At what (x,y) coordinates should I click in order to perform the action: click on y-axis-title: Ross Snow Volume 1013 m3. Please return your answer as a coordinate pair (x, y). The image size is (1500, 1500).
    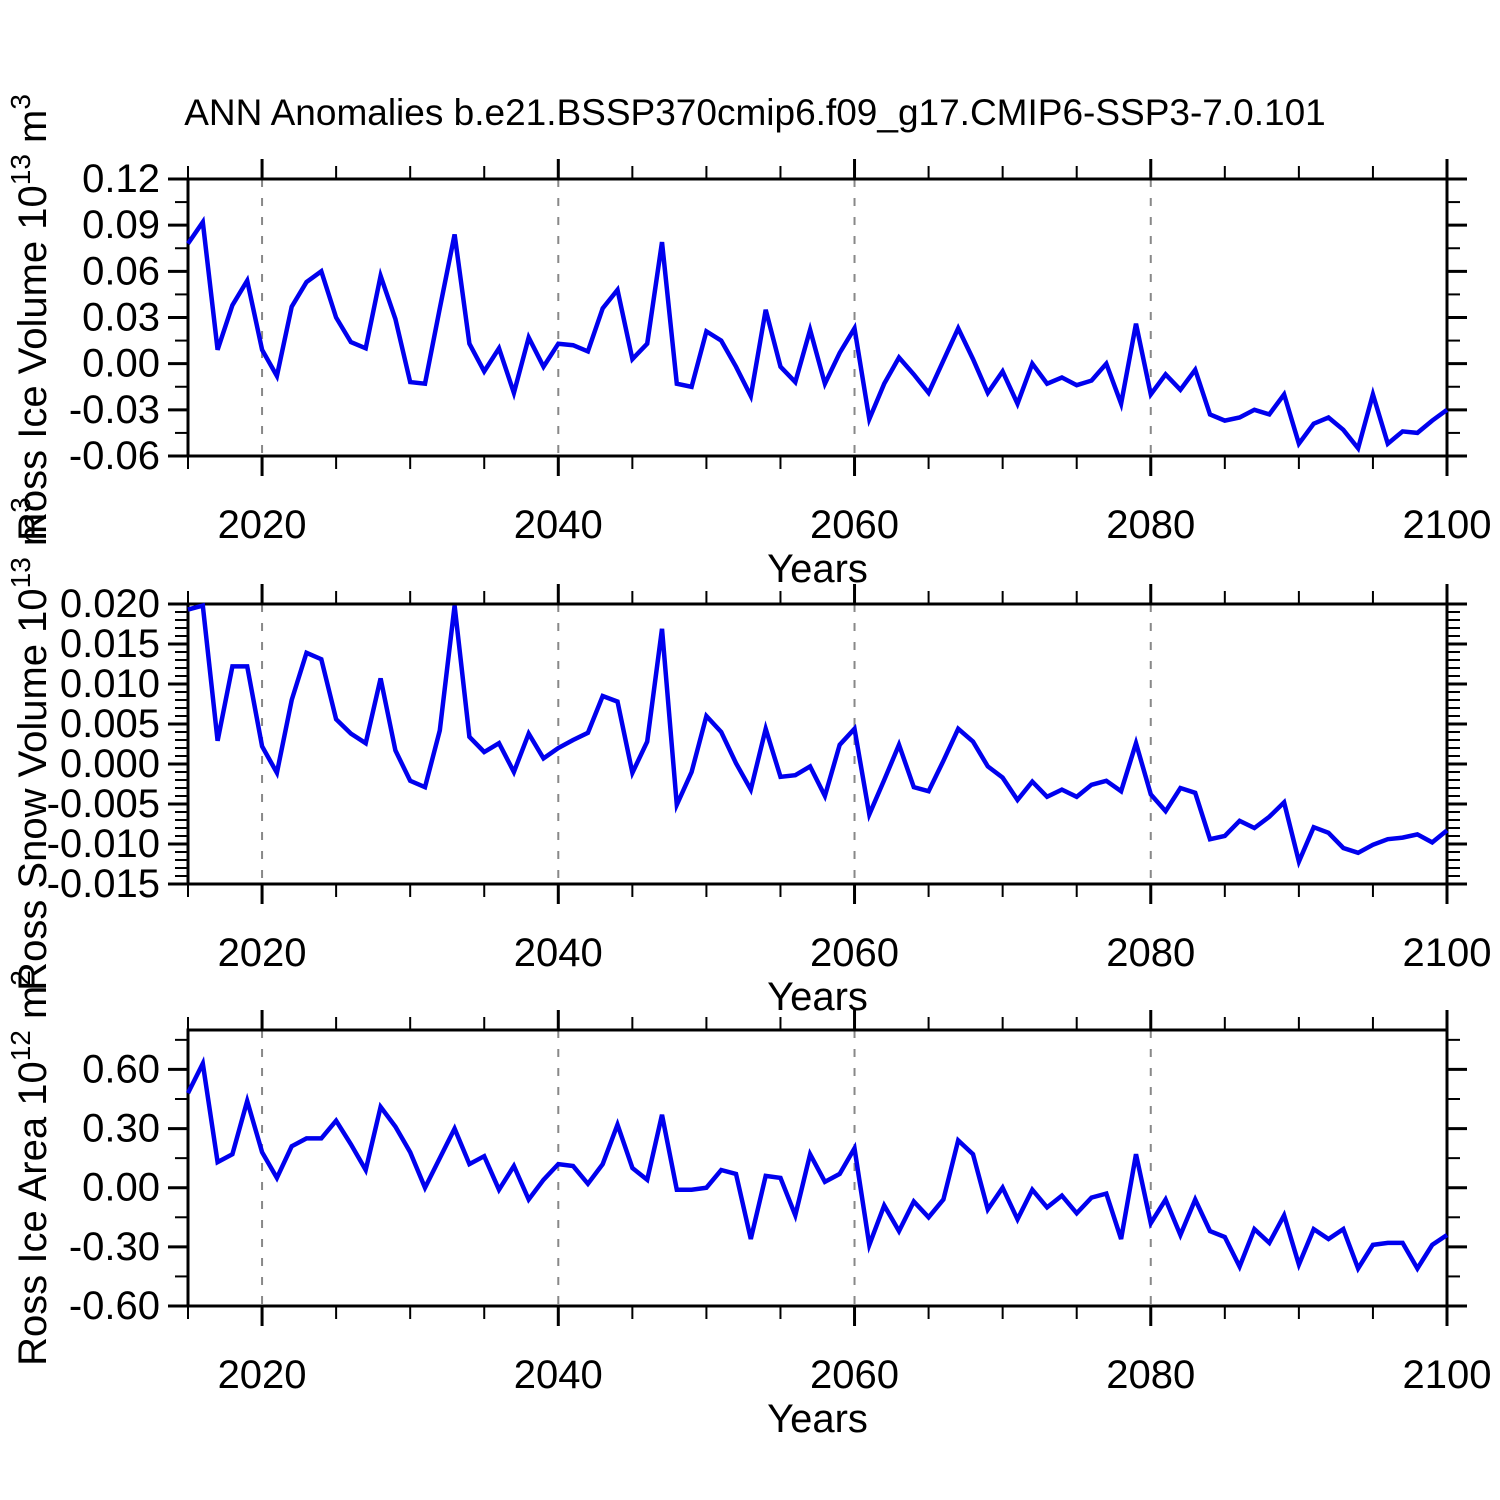
    Looking at the image, I should click on (30, 744).